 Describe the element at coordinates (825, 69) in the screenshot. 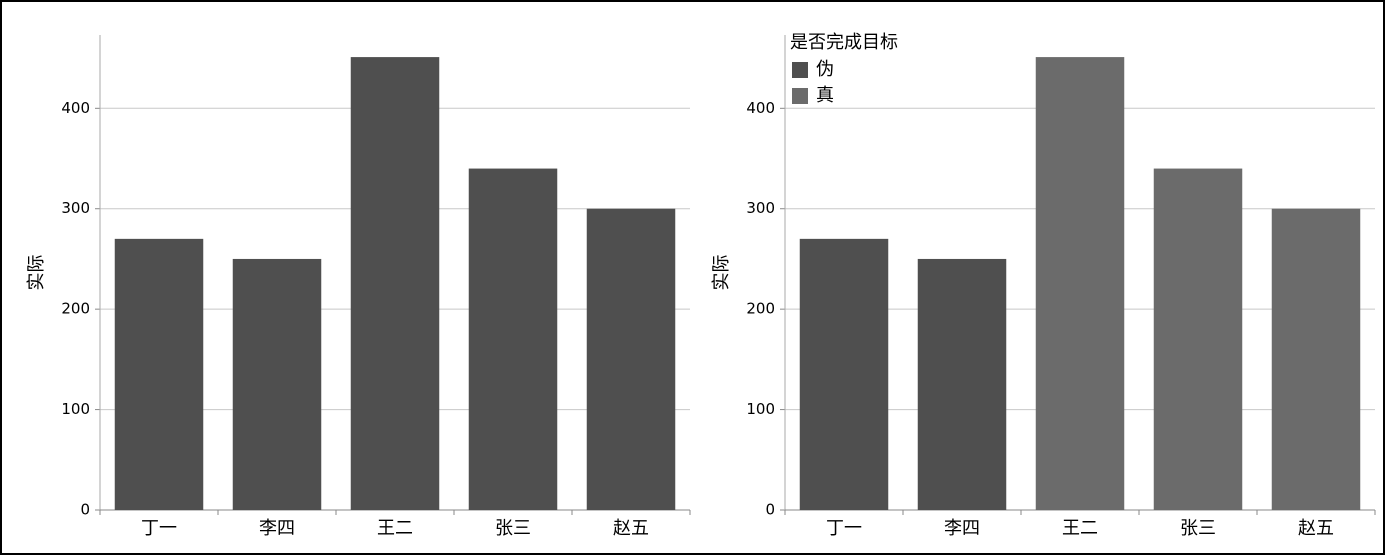

I see `legend-label: 伪` at that location.